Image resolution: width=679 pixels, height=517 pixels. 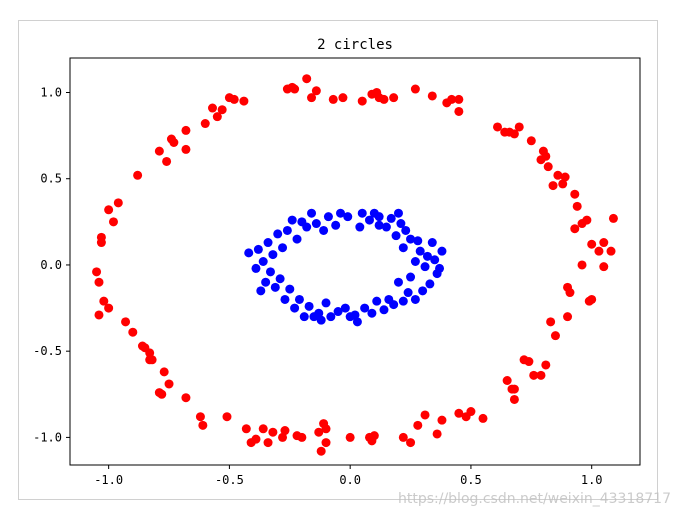 I want to click on y-tick-label: 0.5, so click(x=51, y=179).